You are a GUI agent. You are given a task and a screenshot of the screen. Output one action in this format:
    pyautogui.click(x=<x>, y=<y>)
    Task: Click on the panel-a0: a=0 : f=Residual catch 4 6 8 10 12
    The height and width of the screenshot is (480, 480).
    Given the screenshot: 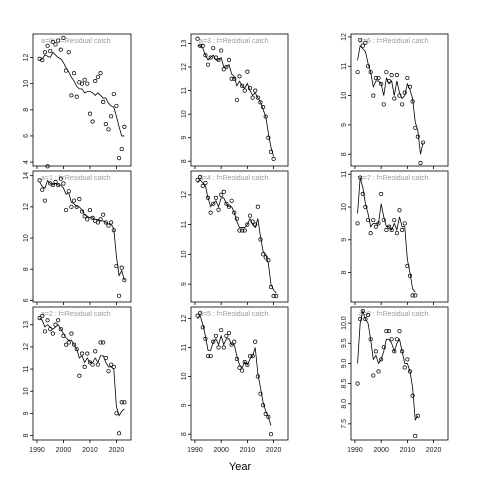 What is the action you would take?
    pyautogui.click(x=77, y=101)
    